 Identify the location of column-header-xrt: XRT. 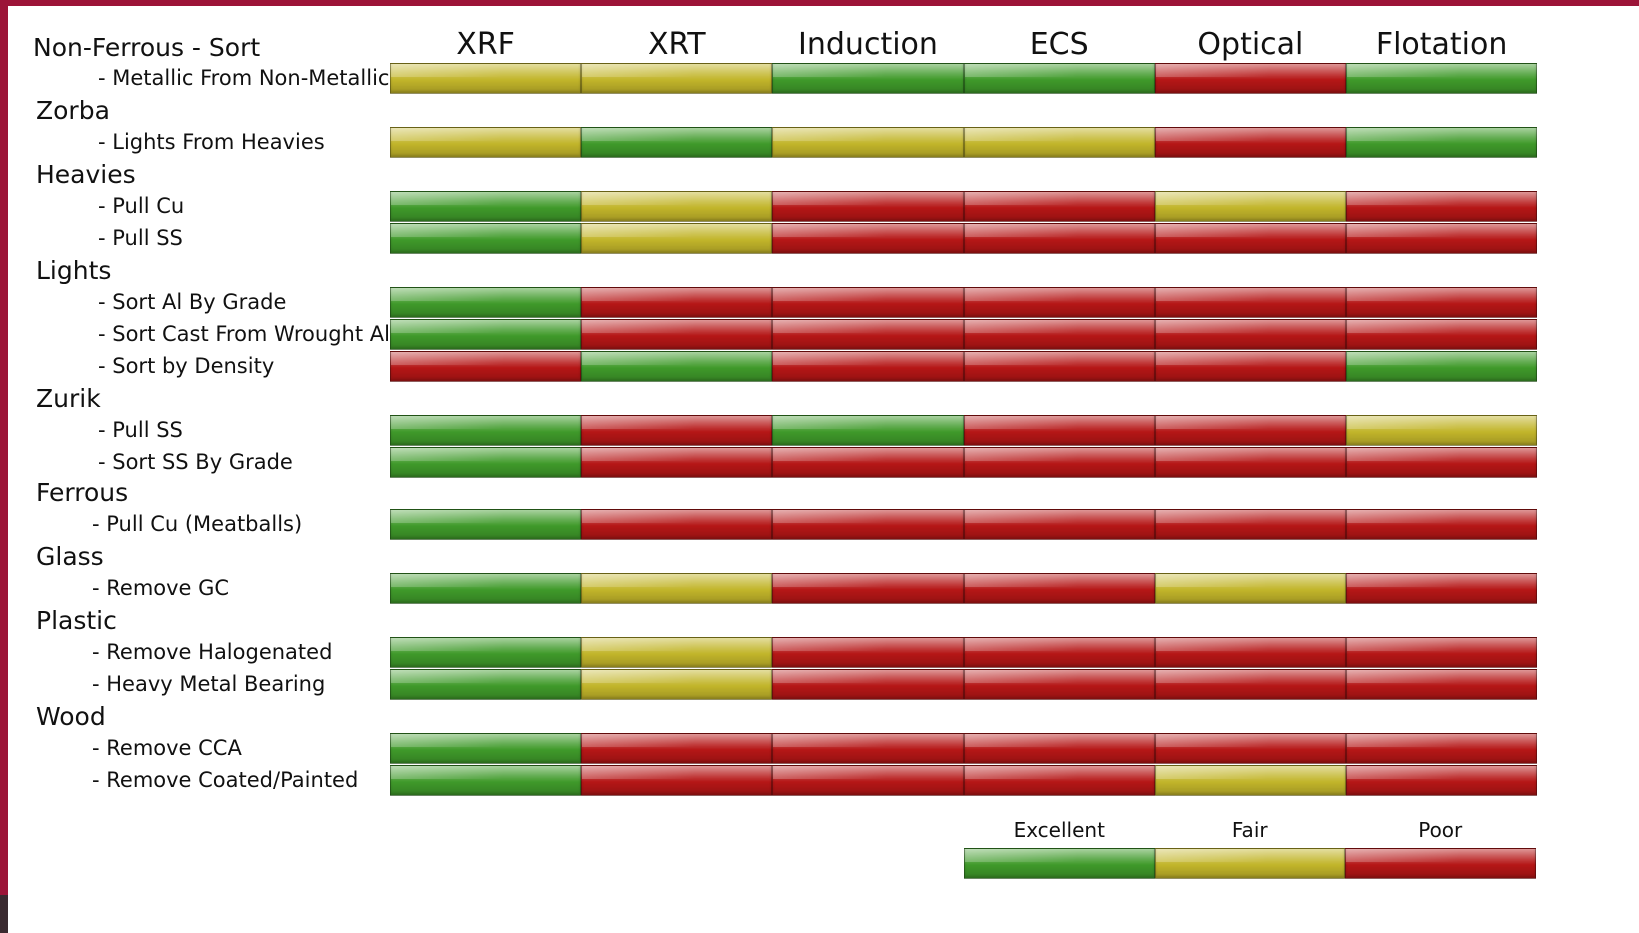
(677, 44).